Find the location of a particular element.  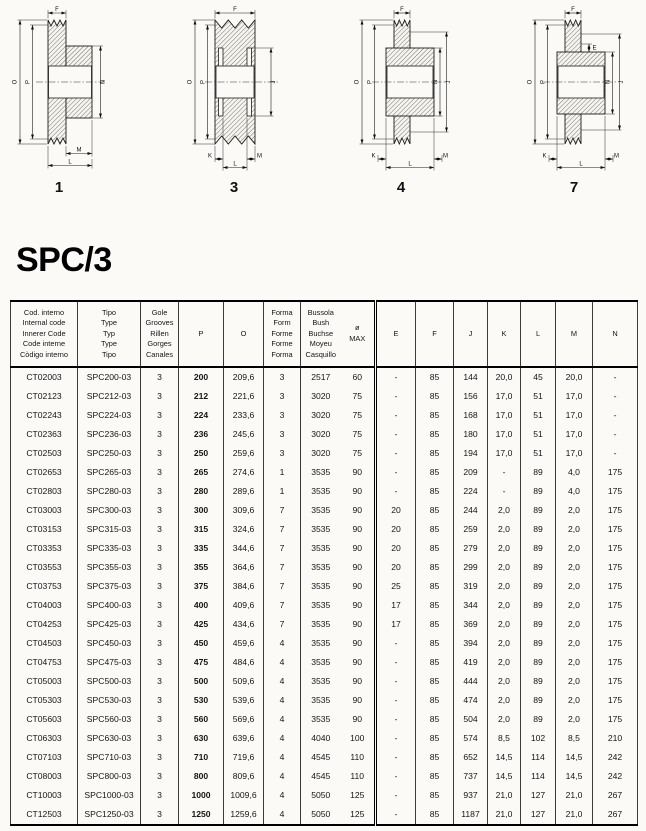

header-line: Type is located at coordinates (109, 344).